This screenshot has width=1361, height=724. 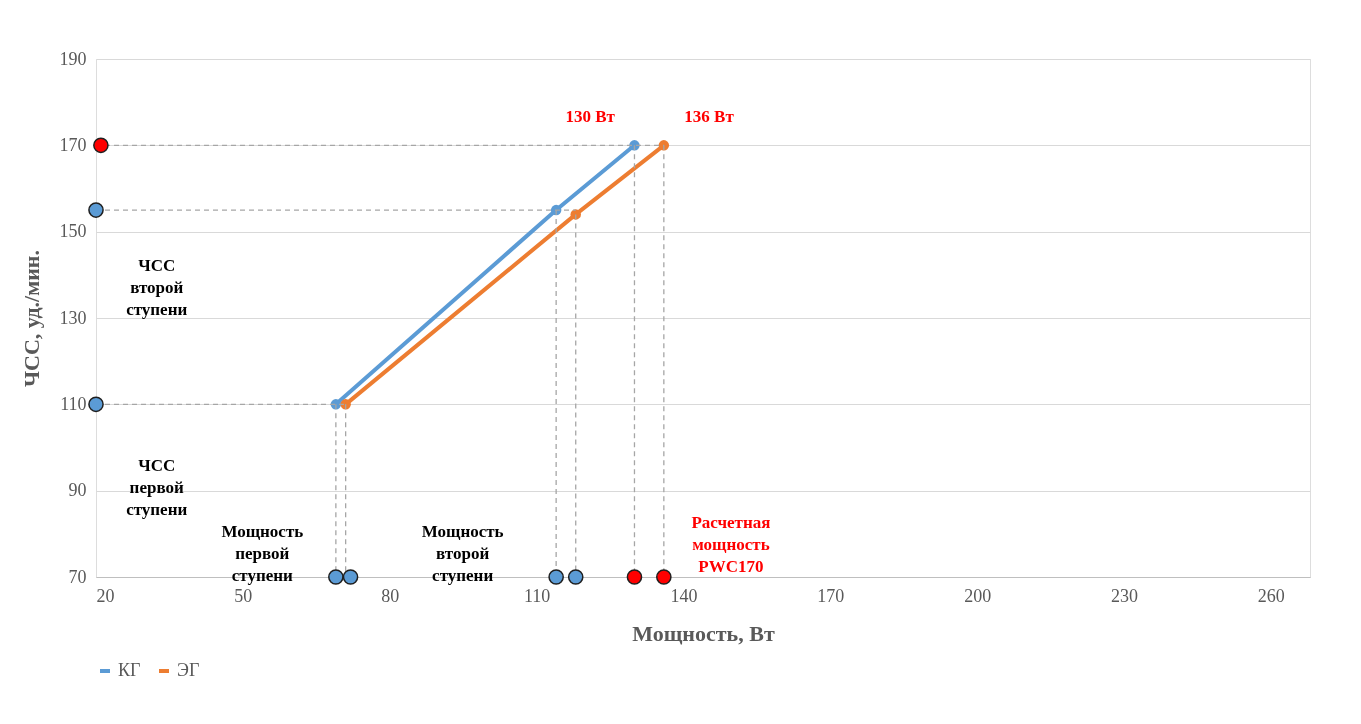 I want to click on x-tick-label: 80, so click(x=390, y=595).